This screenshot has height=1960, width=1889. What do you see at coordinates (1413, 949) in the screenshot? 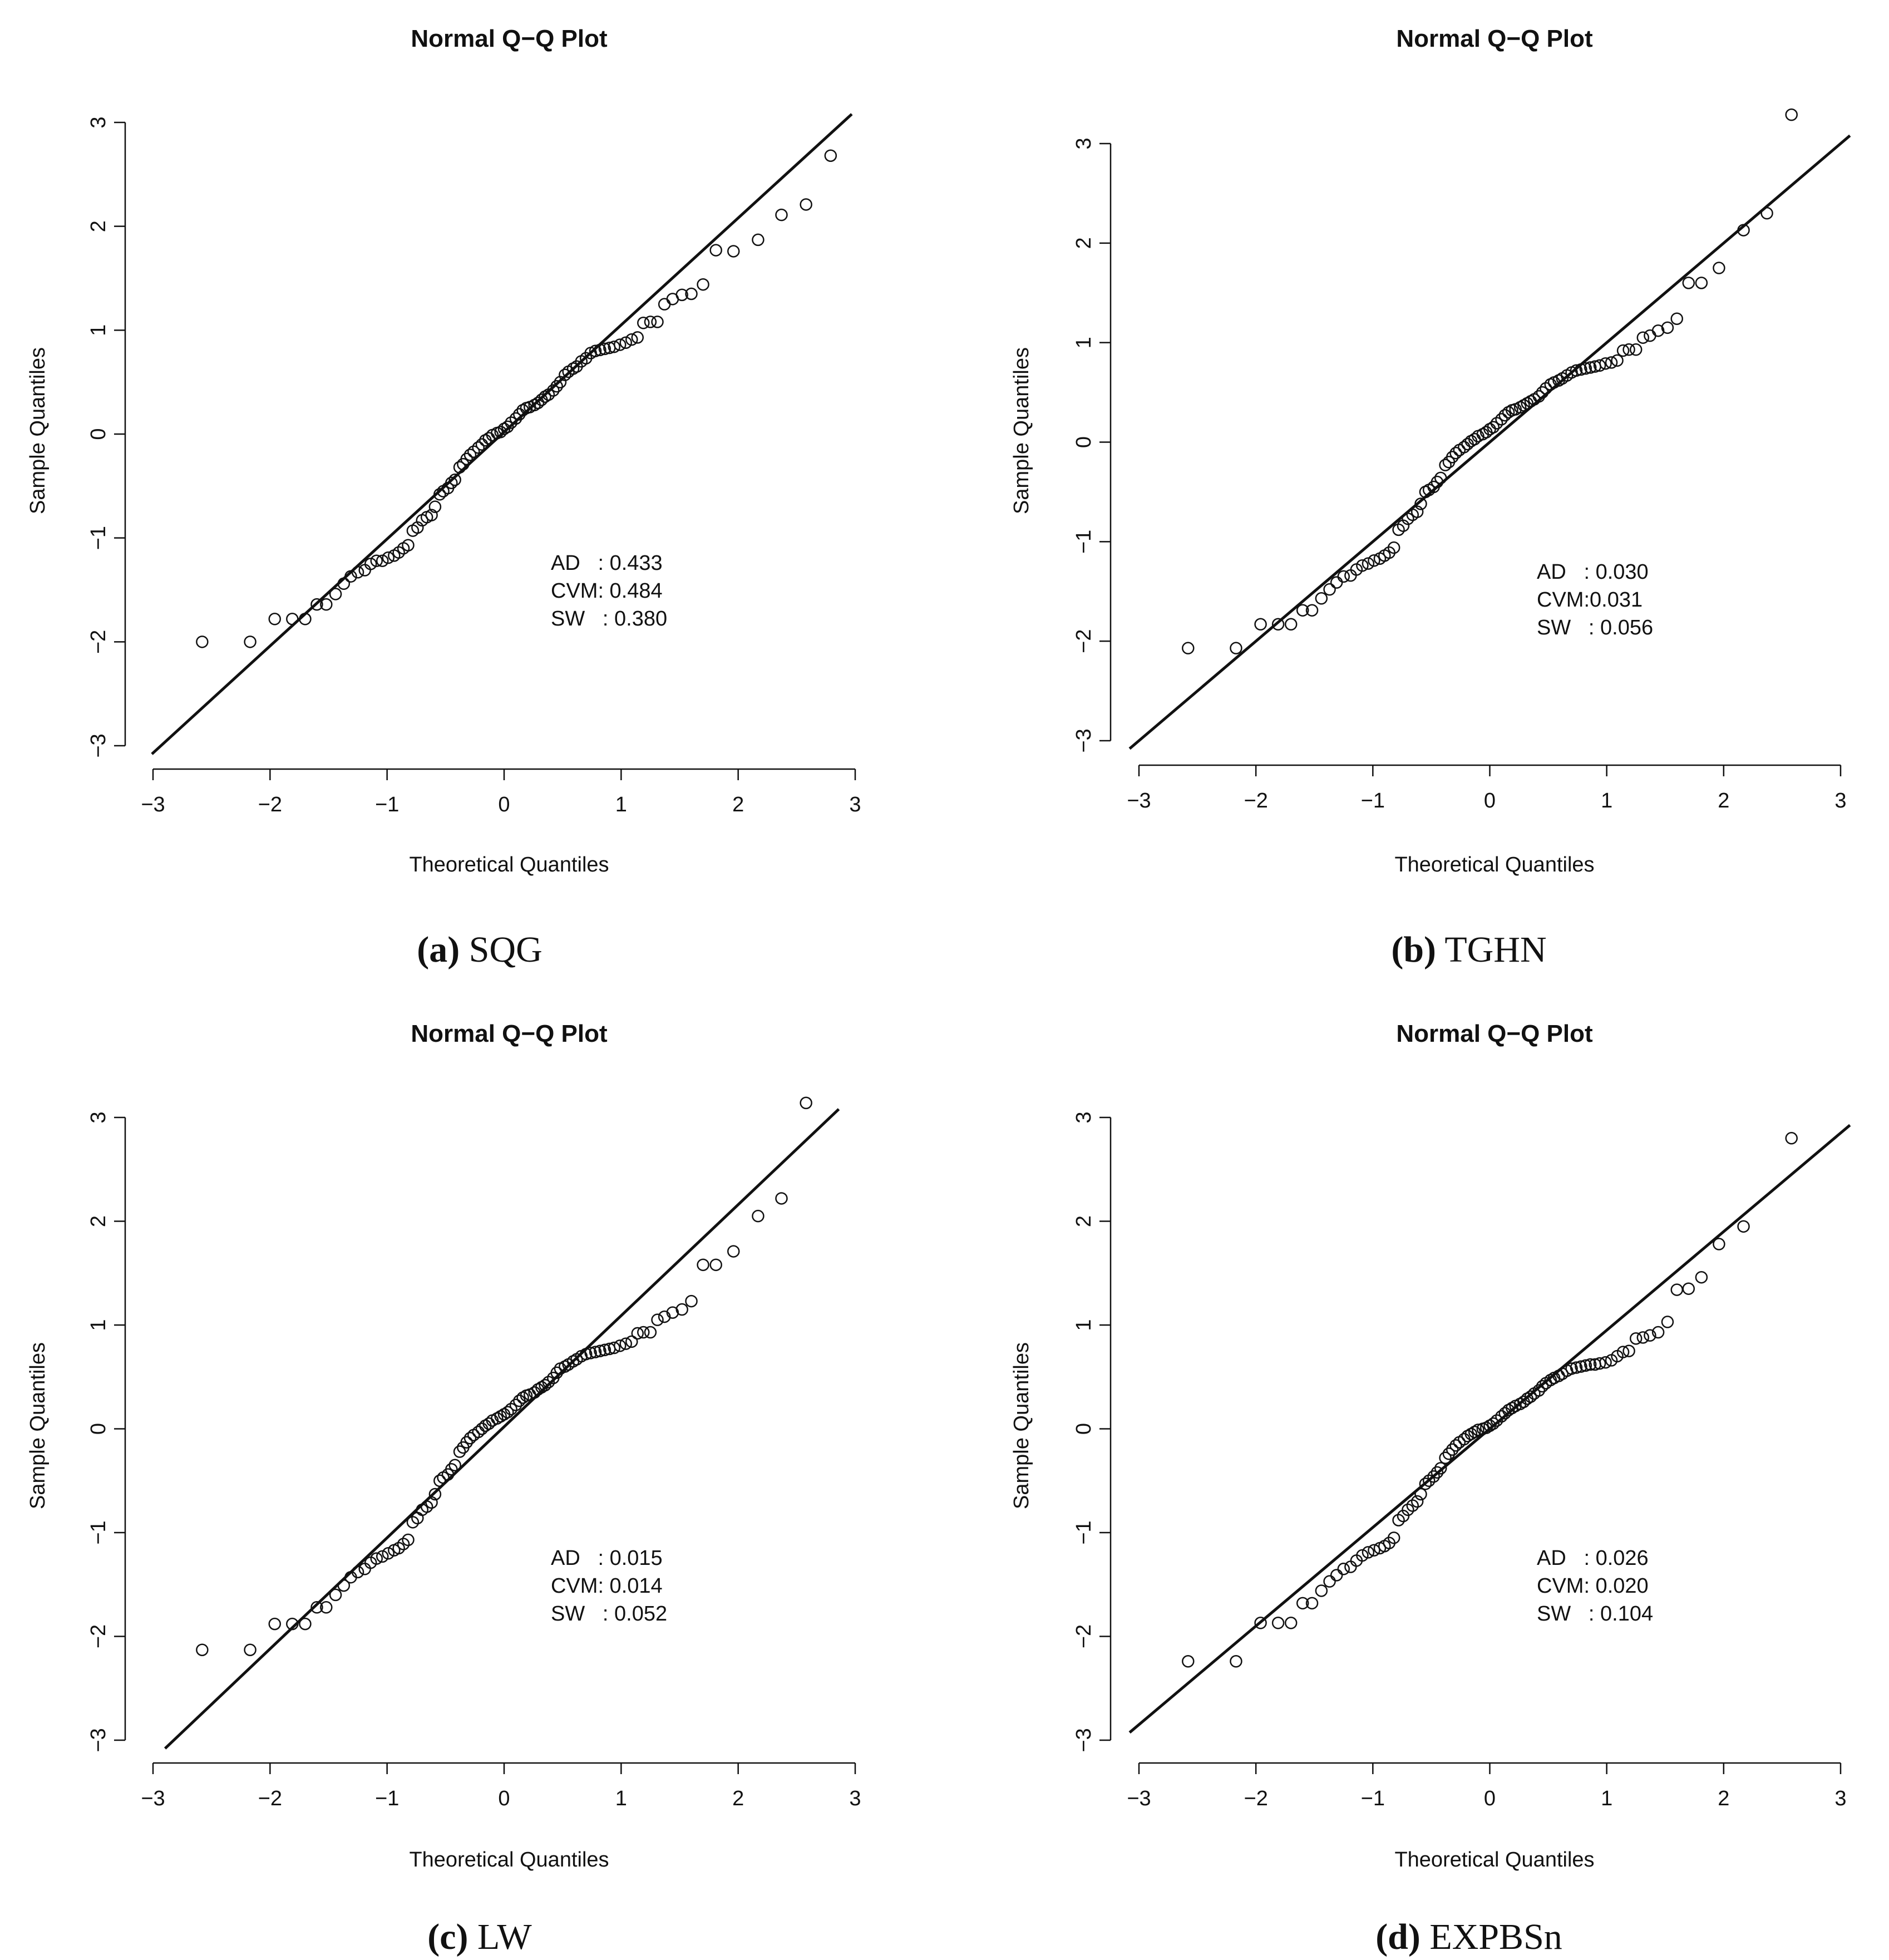
I see `caption-letter: (b)` at bounding box center [1413, 949].